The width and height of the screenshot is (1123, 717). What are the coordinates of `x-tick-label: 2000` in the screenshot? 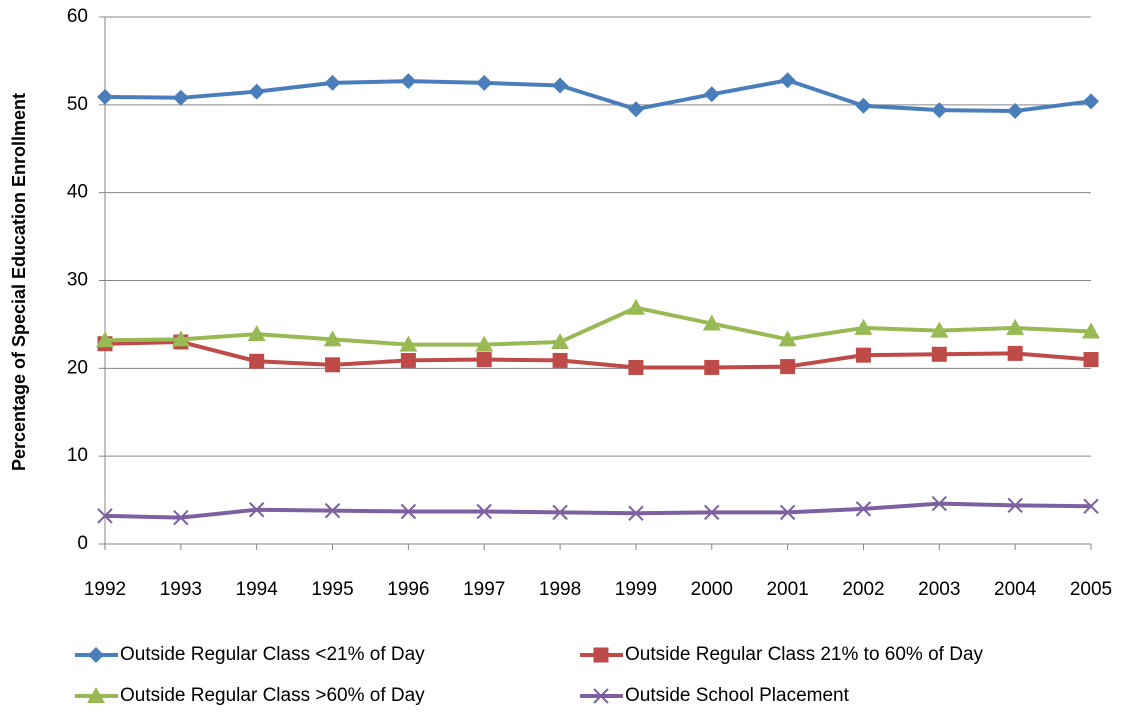 It's located at (712, 589).